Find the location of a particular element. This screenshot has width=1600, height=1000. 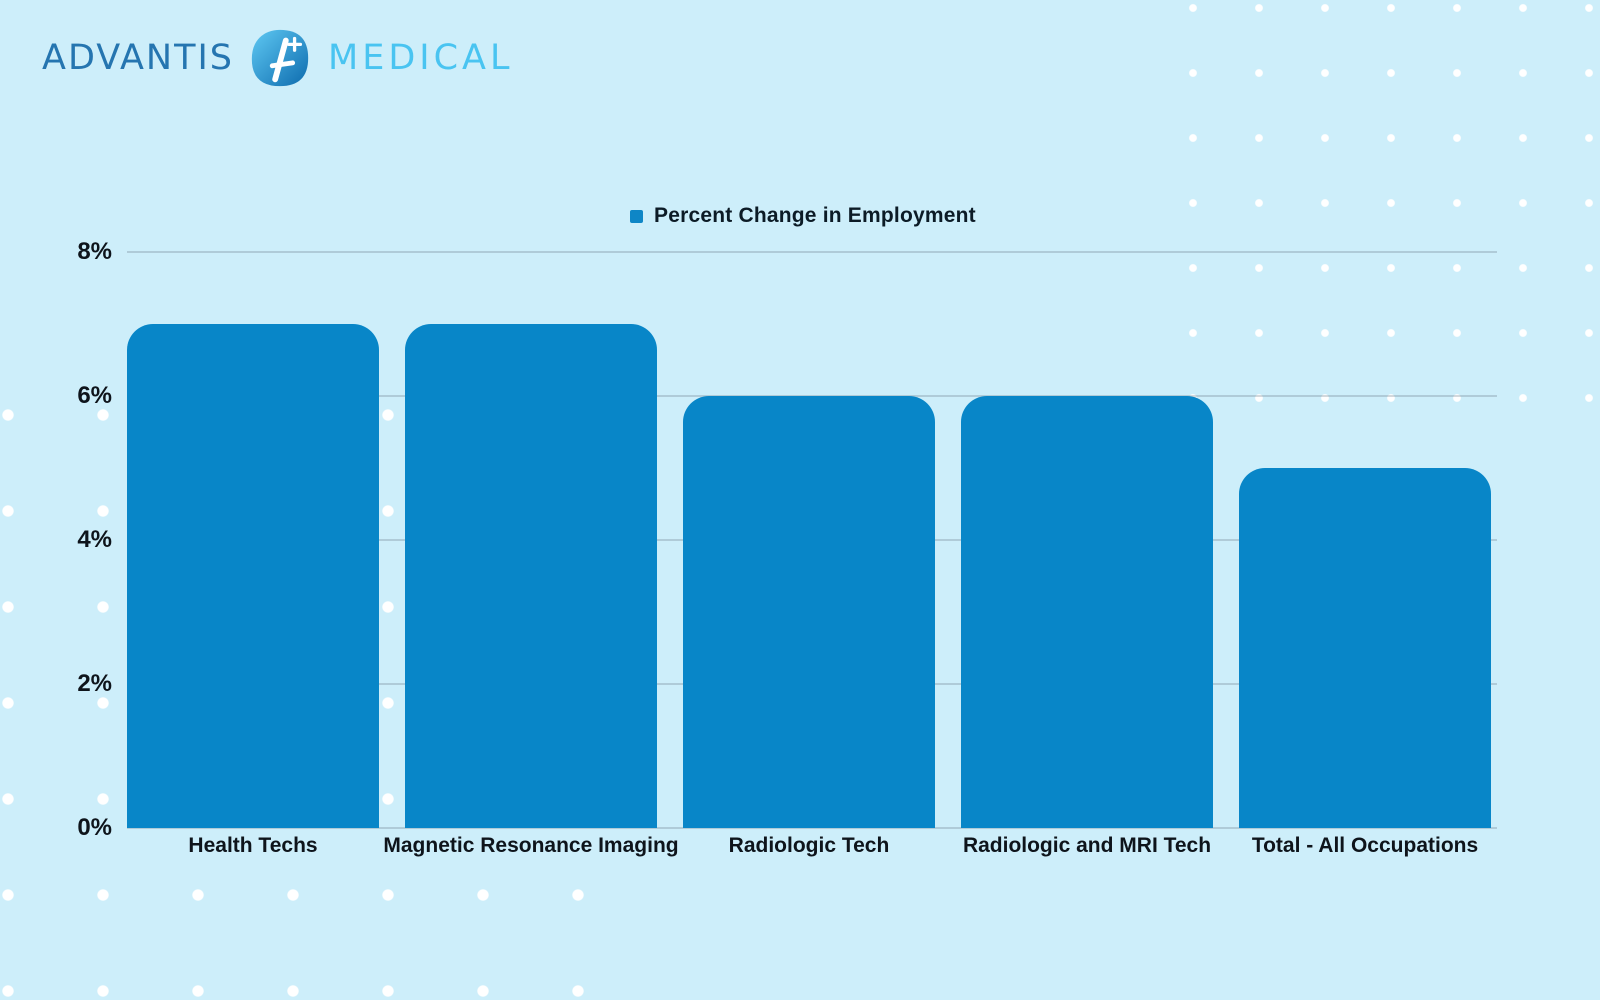

x-axis-category-label: Radiologic and MRI Tech is located at coordinates (1087, 845).